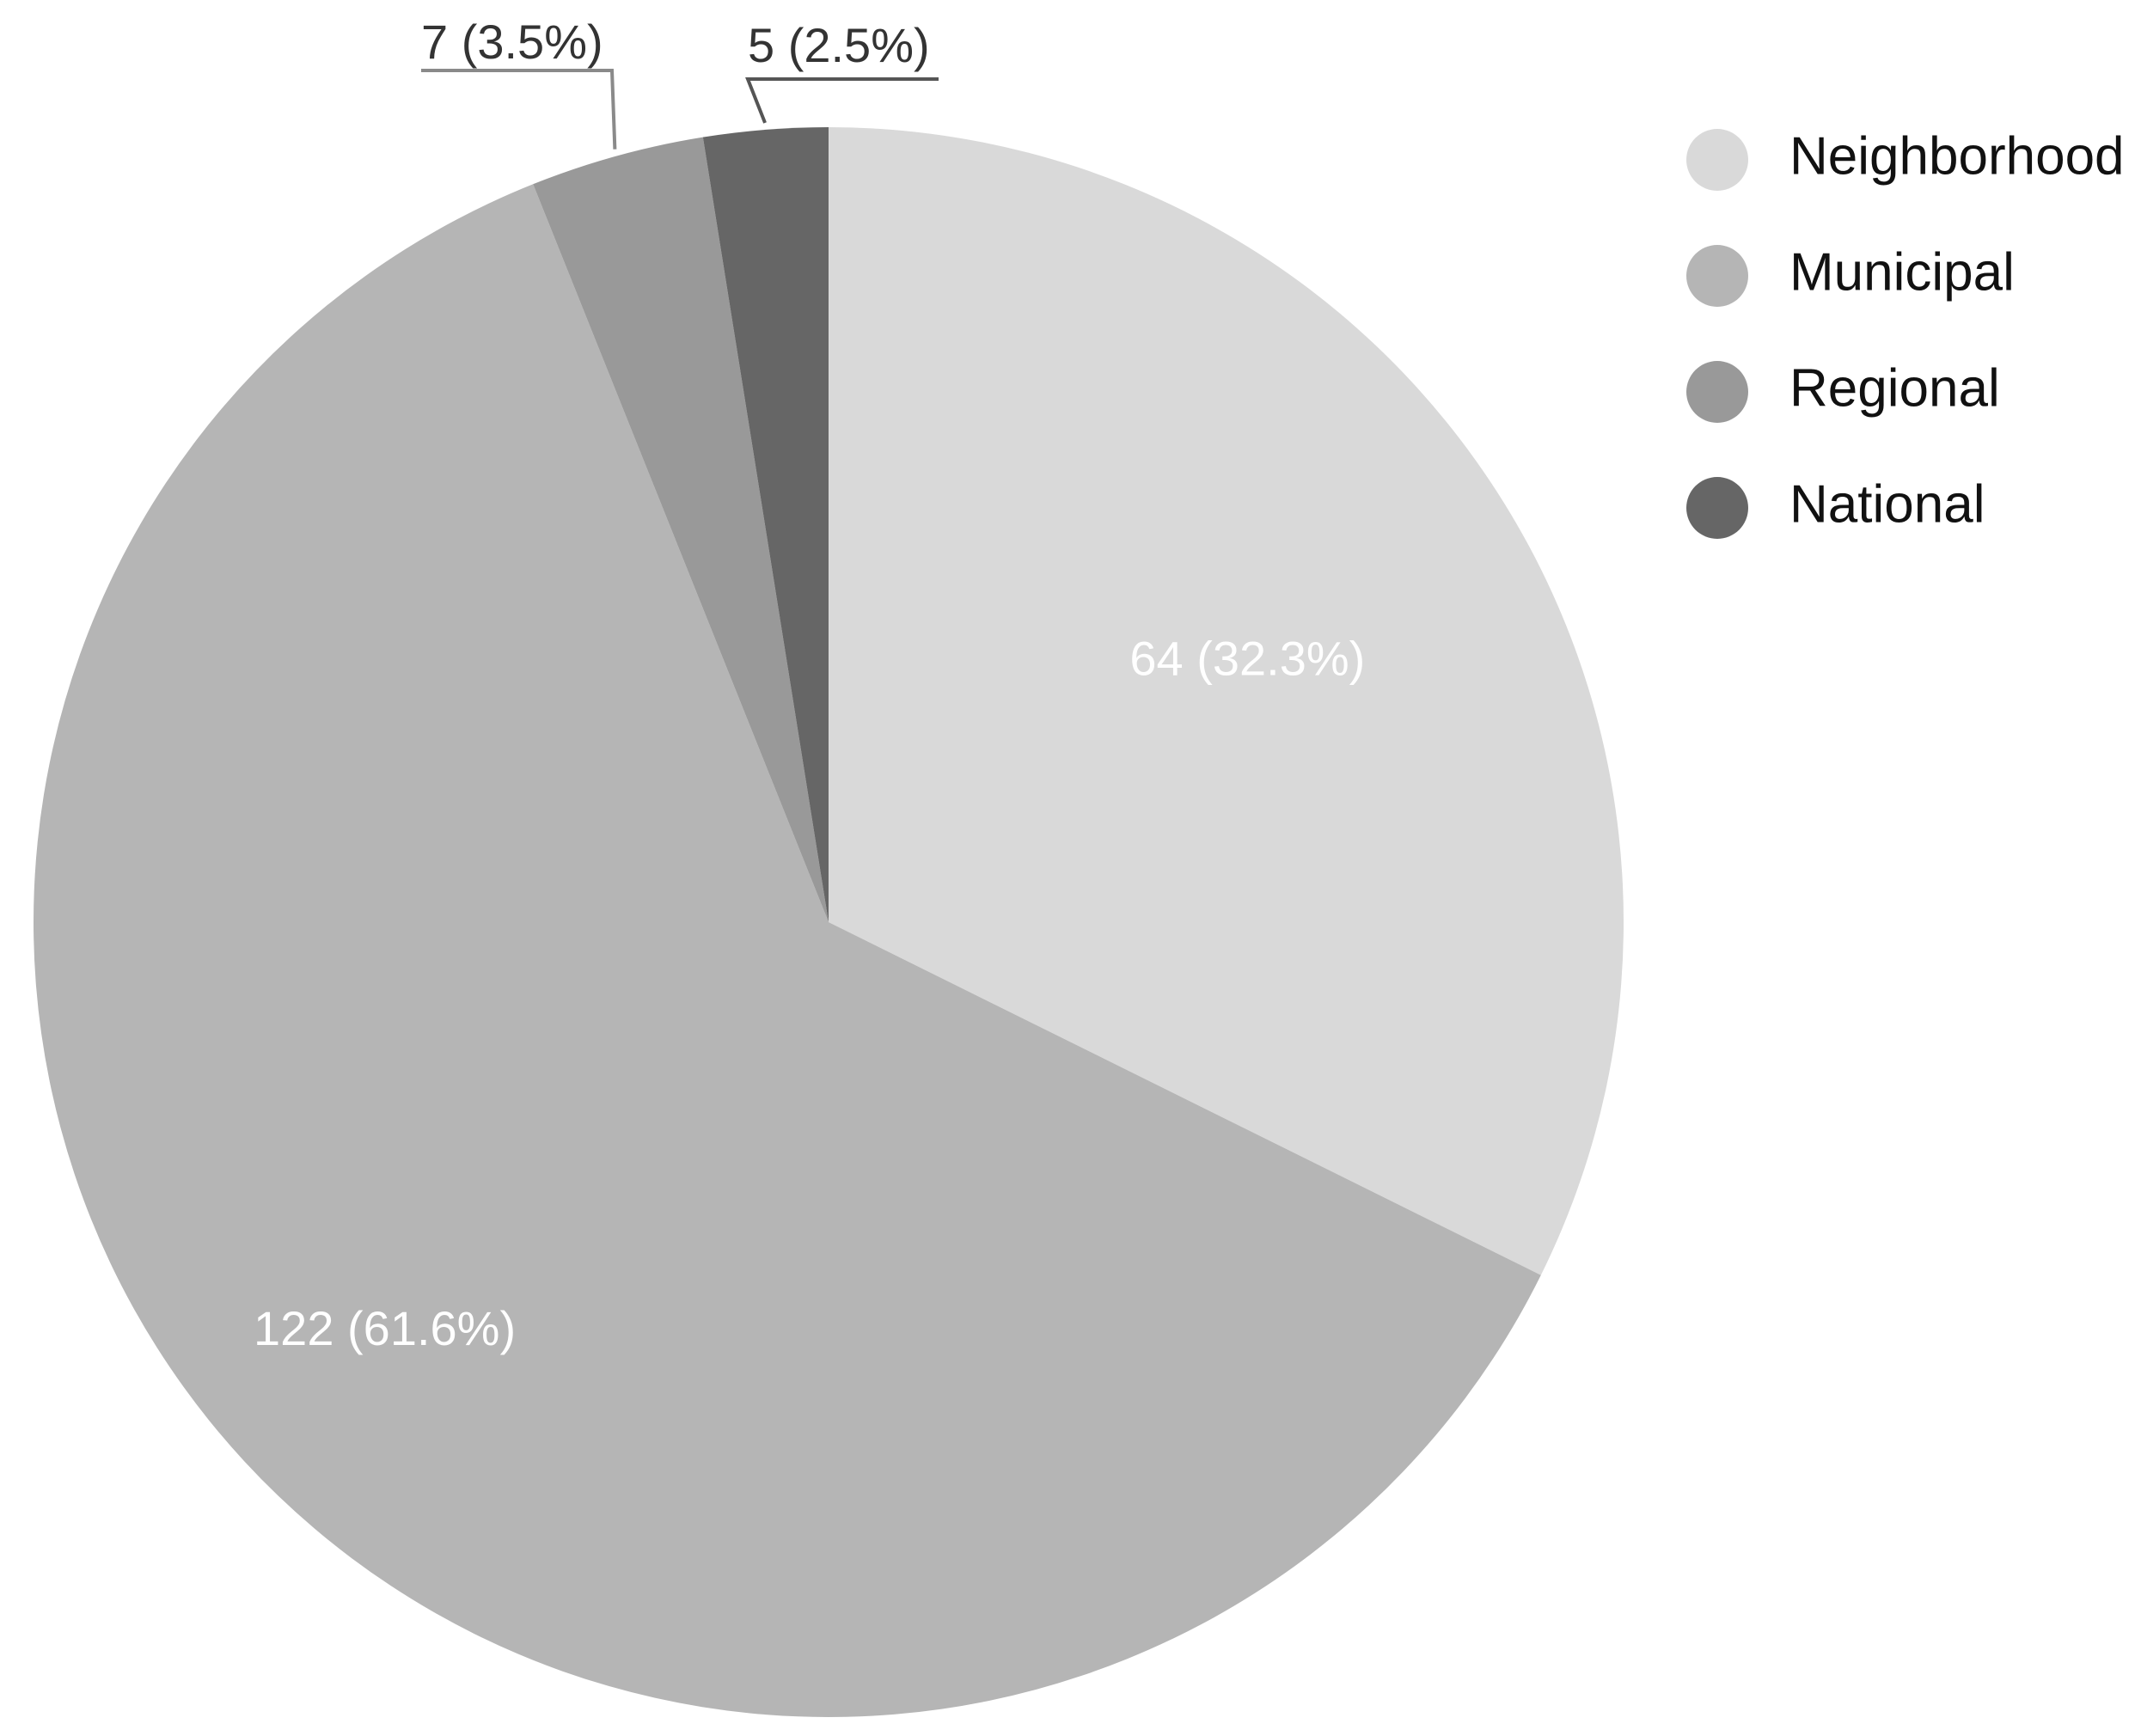  Describe the element at coordinates (1906, 332) in the screenshot. I see `legend: Neighborhood Municipal Regional National` at that location.